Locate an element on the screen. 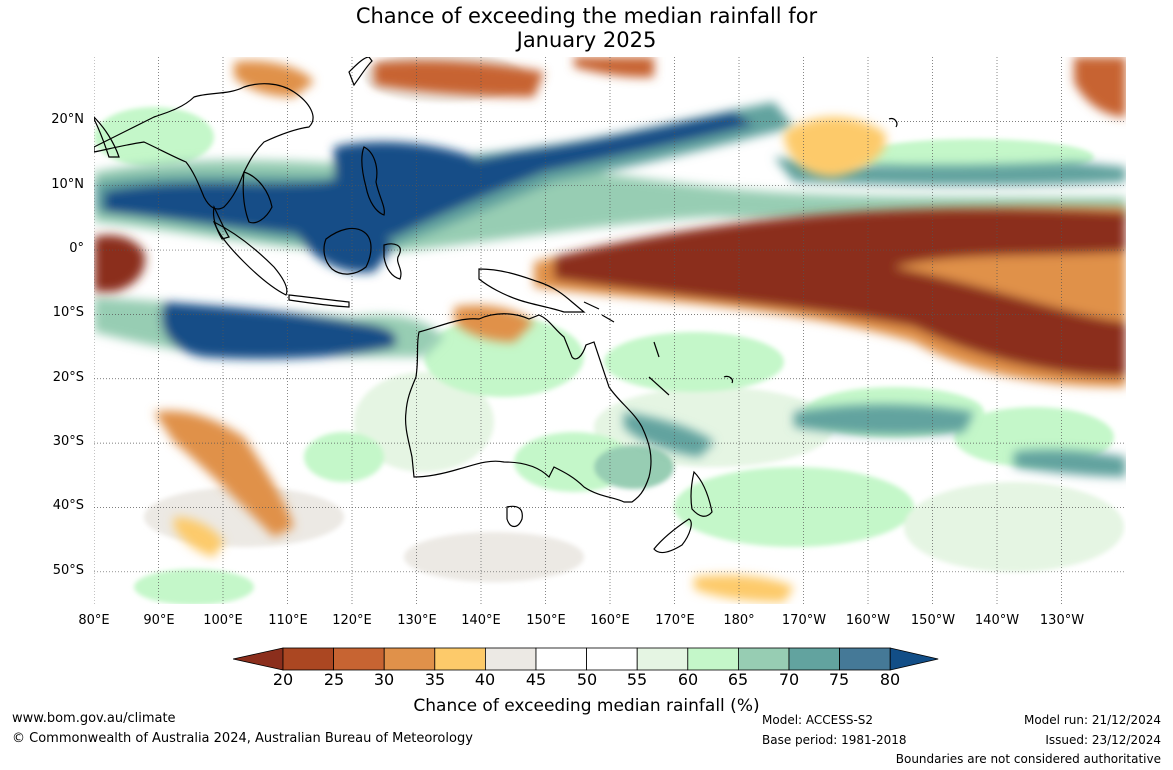 This screenshot has width=1173, height=770. asia-mainland-outline is located at coordinates (204, 146).